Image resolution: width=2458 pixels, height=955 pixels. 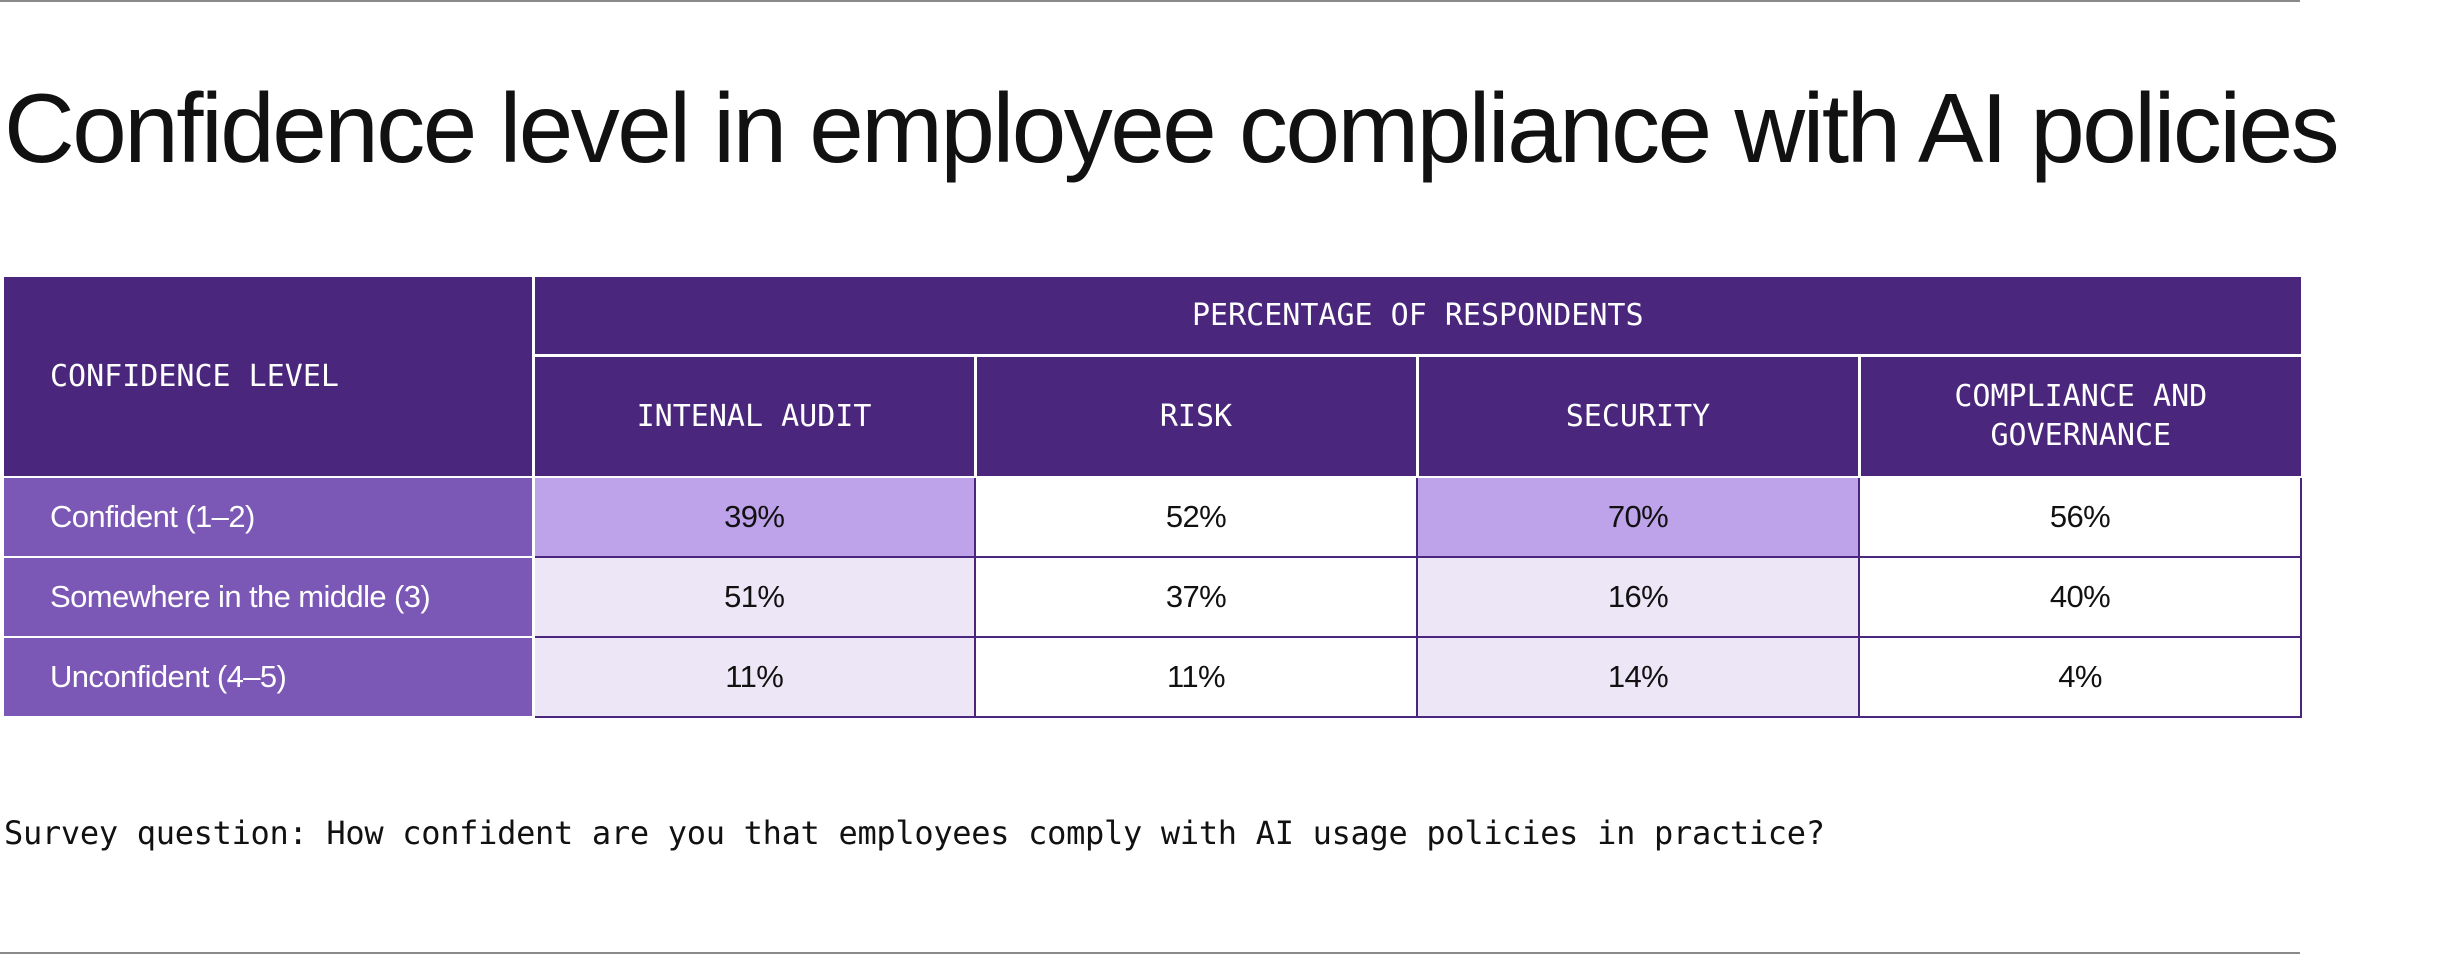 What do you see at coordinates (1639, 416) in the screenshot?
I see `column-header-security: SECURITY` at bounding box center [1639, 416].